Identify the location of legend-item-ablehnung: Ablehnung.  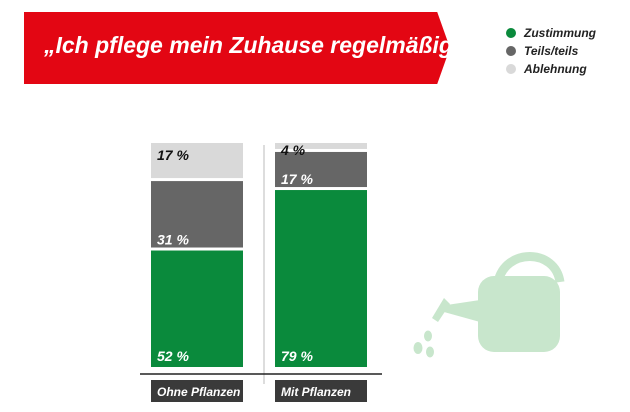
(551, 69).